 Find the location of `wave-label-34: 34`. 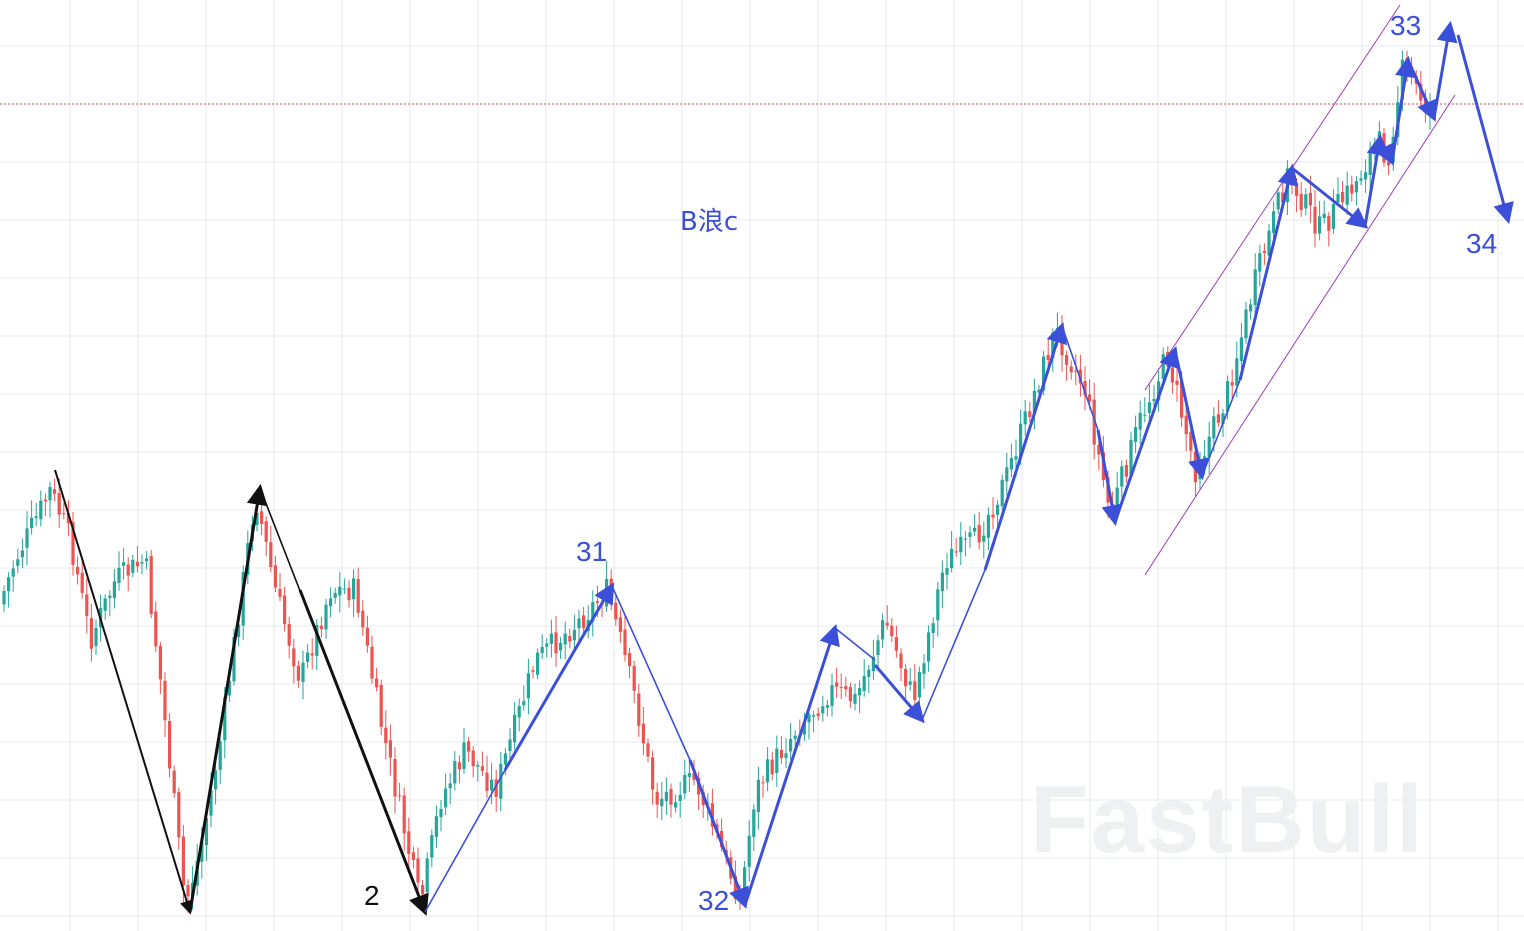

wave-label-34: 34 is located at coordinates (1481, 243).